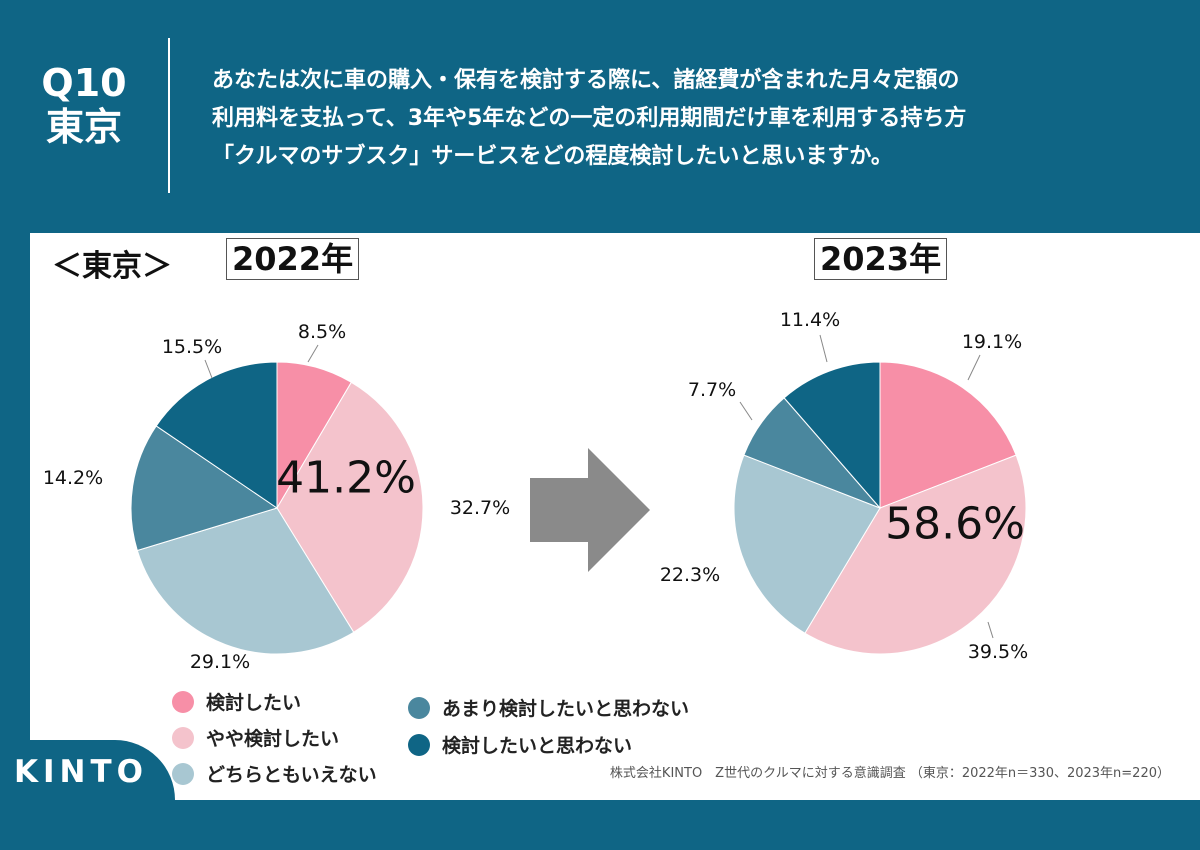  What do you see at coordinates (73, 478) in the screenshot?
I see `pct-label: 14.2%` at bounding box center [73, 478].